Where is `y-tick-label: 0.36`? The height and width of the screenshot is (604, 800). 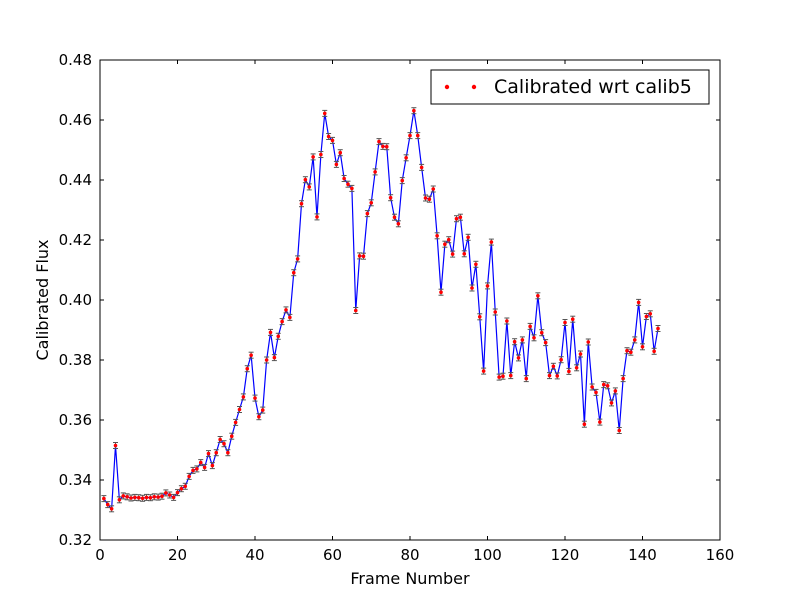 y-tick-label: 0.36 is located at coordinates (75, 420).